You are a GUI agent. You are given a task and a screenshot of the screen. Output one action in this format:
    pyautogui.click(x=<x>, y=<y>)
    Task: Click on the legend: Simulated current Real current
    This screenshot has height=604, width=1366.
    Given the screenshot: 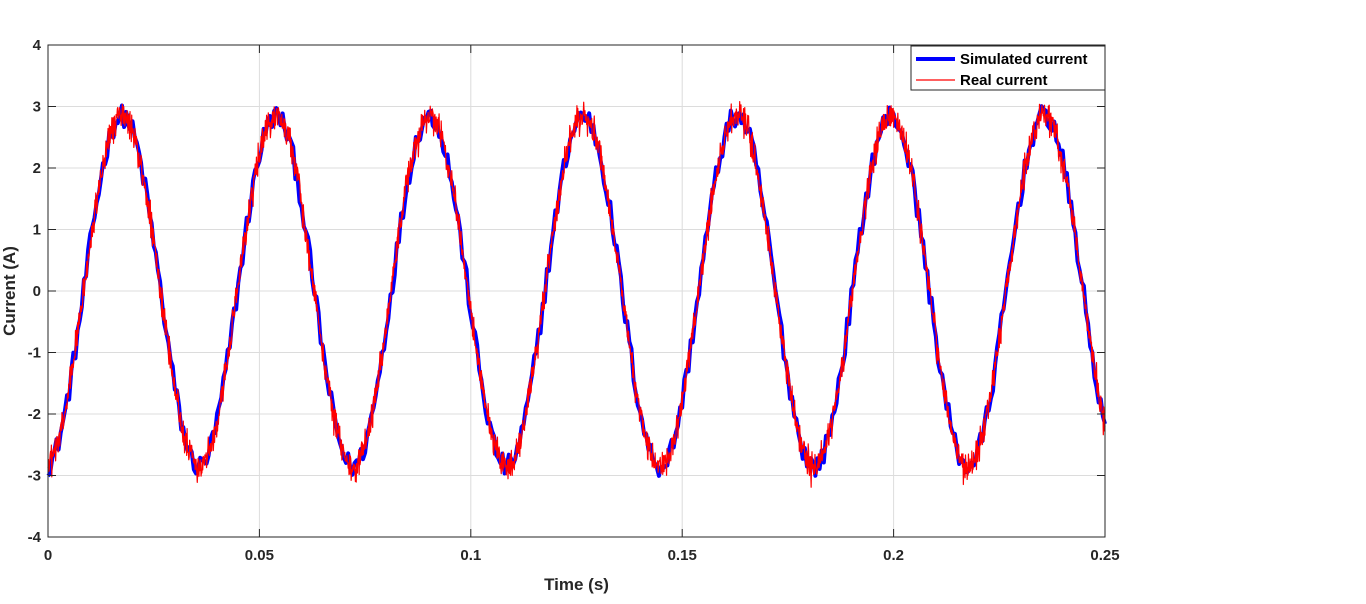 What is the action you would take?
    pyautogui.click(x=1008, y=68)
    